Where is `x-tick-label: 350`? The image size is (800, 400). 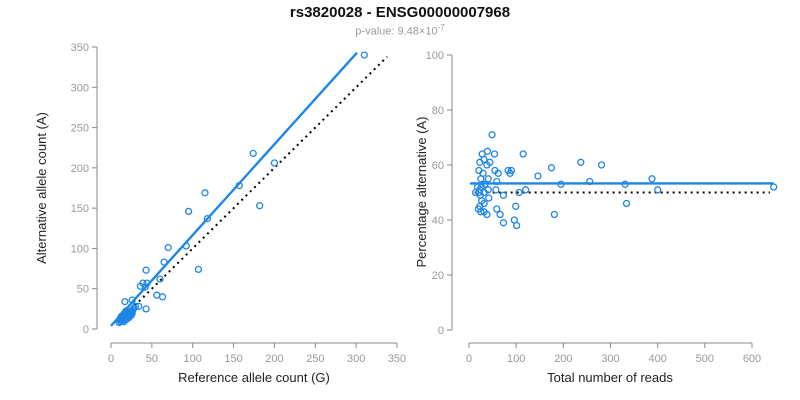 x-tick-label: 350 is located at coordinates (397, 359).